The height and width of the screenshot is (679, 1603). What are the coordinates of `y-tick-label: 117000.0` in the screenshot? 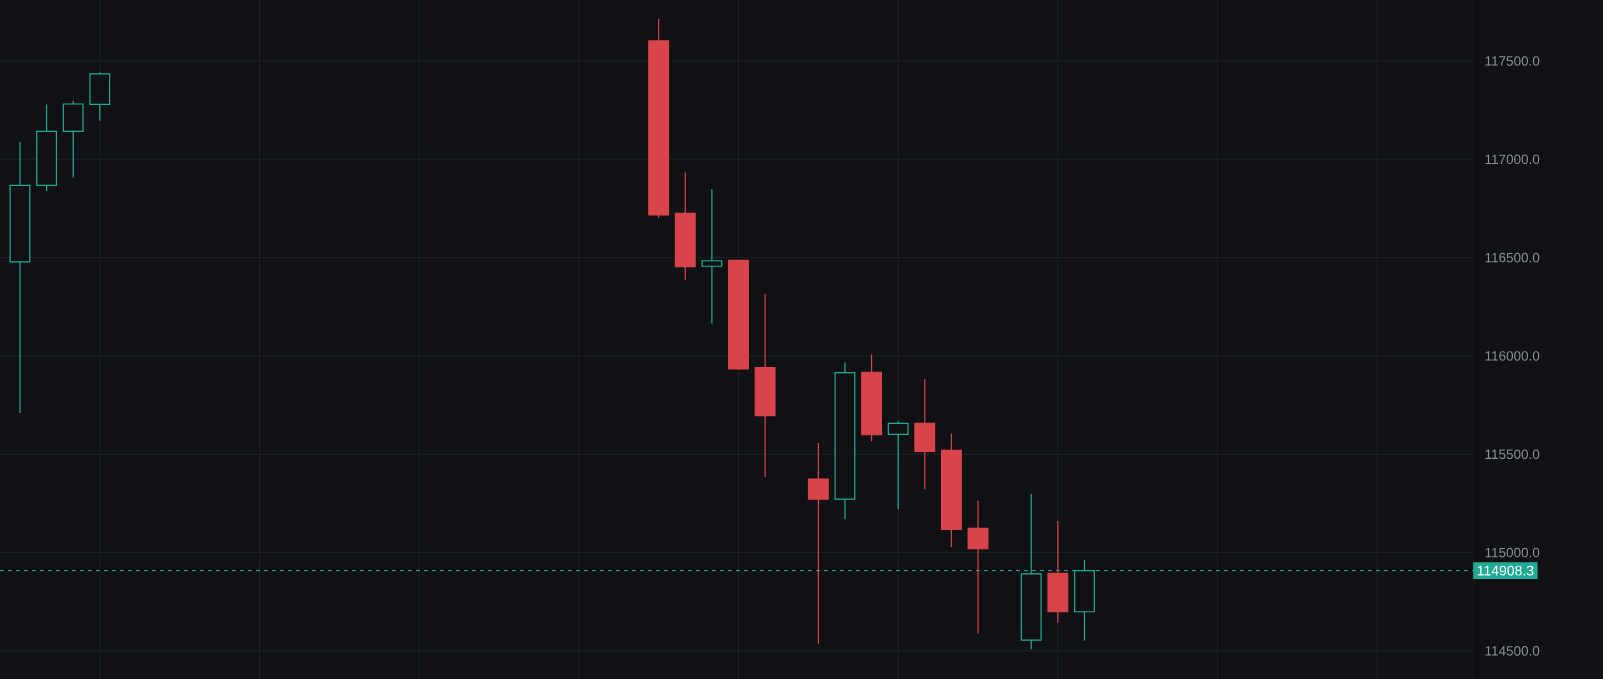 It's located at (1512, 159).